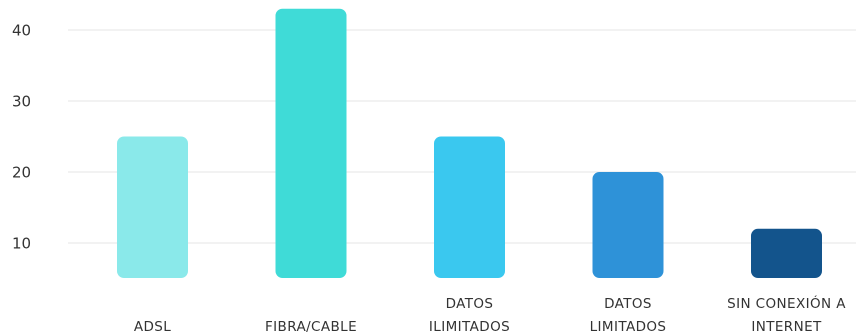 Image resolution: width=860 pixels, height=334 pixels. I want to click on y-tick-label-30: 30, so click(21, 102).